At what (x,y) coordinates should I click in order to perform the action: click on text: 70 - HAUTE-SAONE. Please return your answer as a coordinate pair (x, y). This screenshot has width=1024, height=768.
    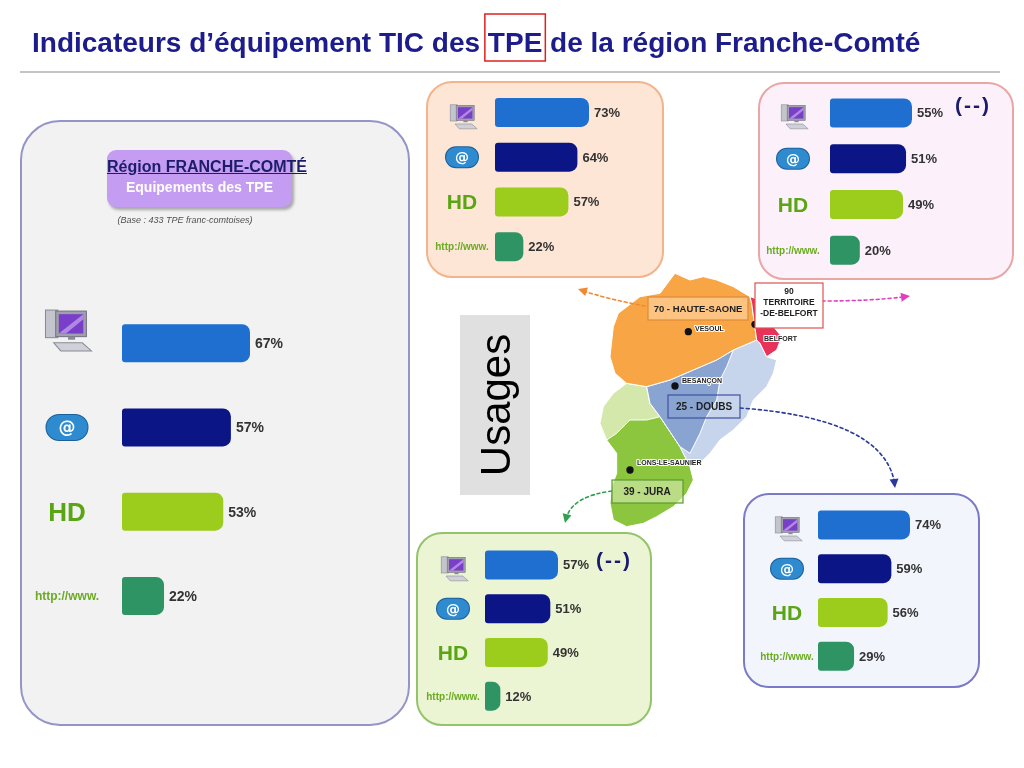
    Looking at the image, I should click on (698, 308).